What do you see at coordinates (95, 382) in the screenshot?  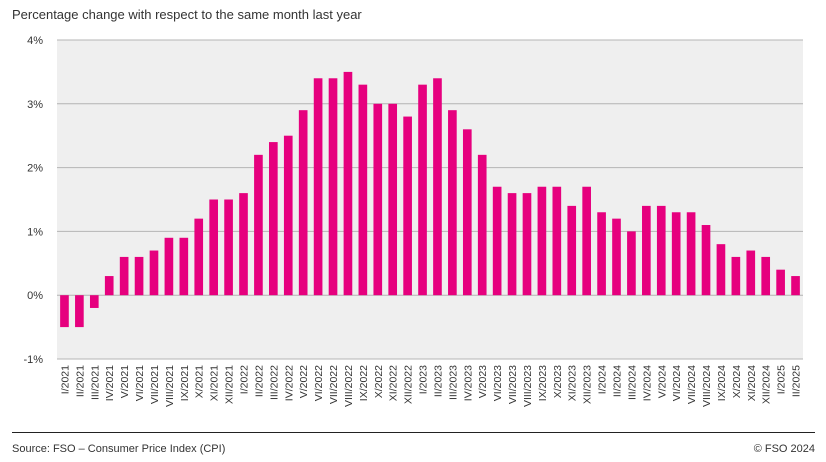 I see `x-tick-label: III/2021` at bounding box center [95, 382].